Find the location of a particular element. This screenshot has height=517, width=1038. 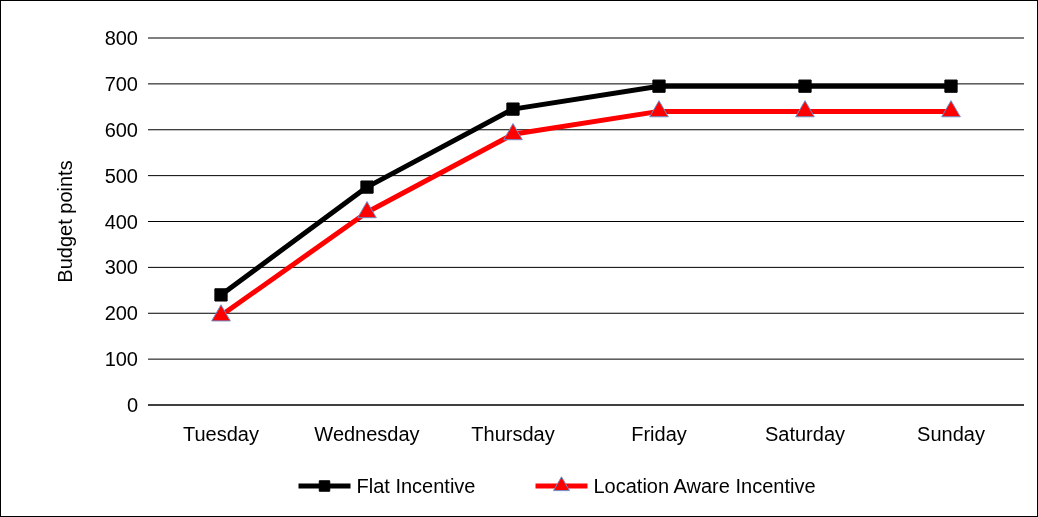

legend-label: Flat Incentive is located at coordinates (416, 486).